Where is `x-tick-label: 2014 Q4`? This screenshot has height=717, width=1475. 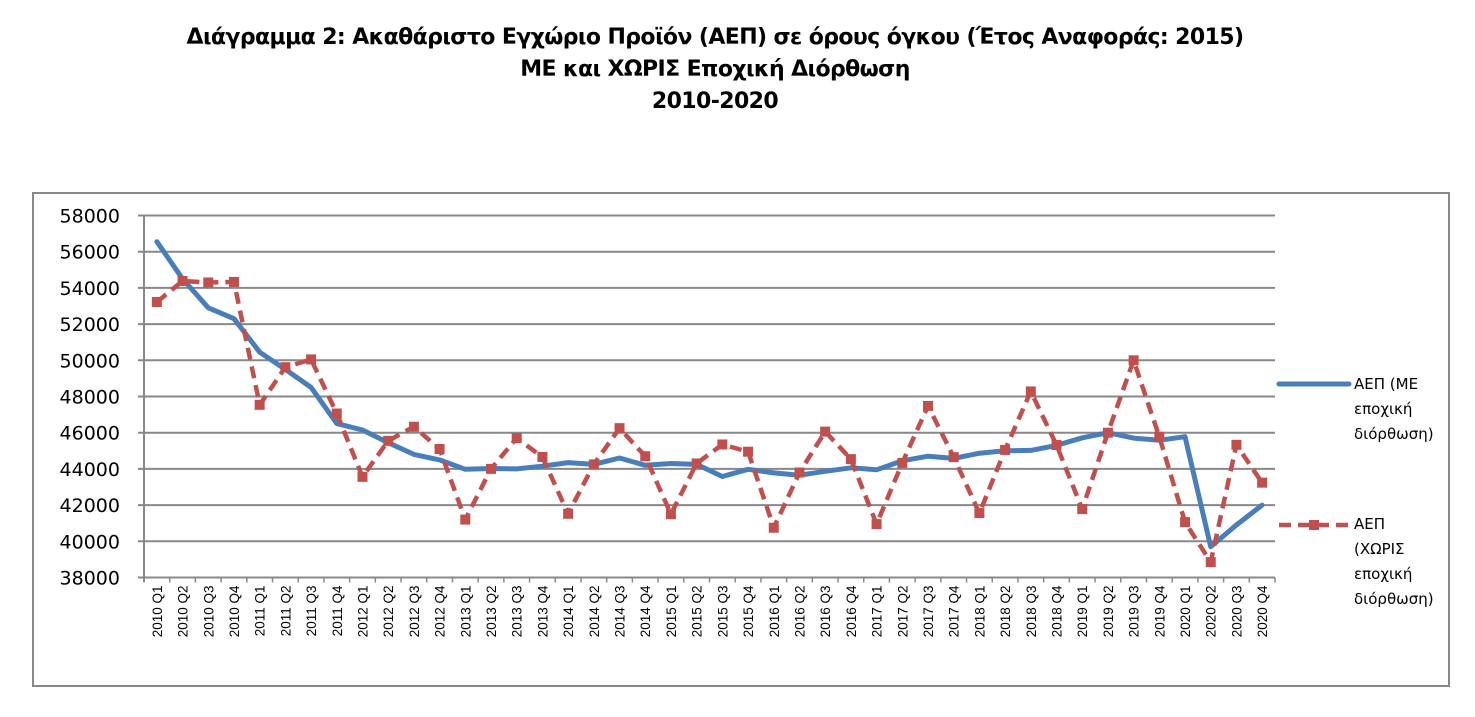 x-tick-label: 2014 Q4 is located at coordinates (645, 611).